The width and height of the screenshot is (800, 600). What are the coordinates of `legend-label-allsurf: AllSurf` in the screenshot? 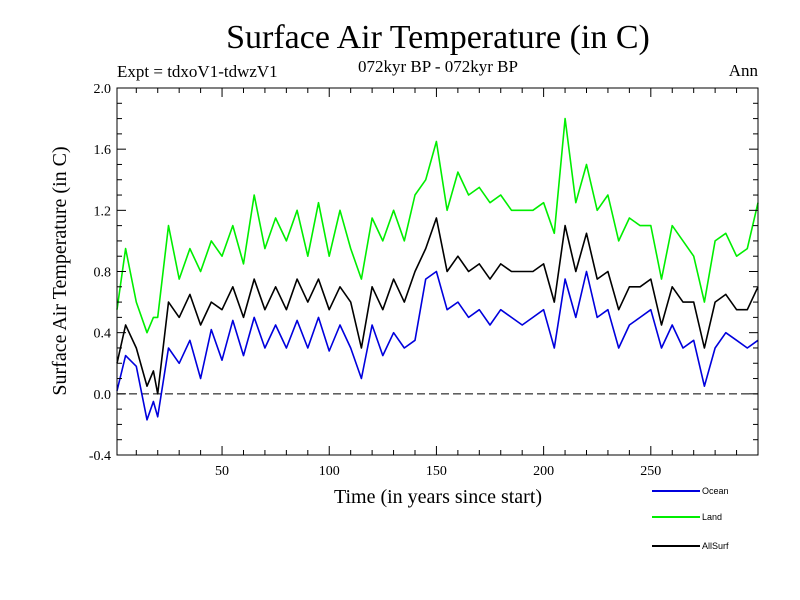 It's located at (715, 546).